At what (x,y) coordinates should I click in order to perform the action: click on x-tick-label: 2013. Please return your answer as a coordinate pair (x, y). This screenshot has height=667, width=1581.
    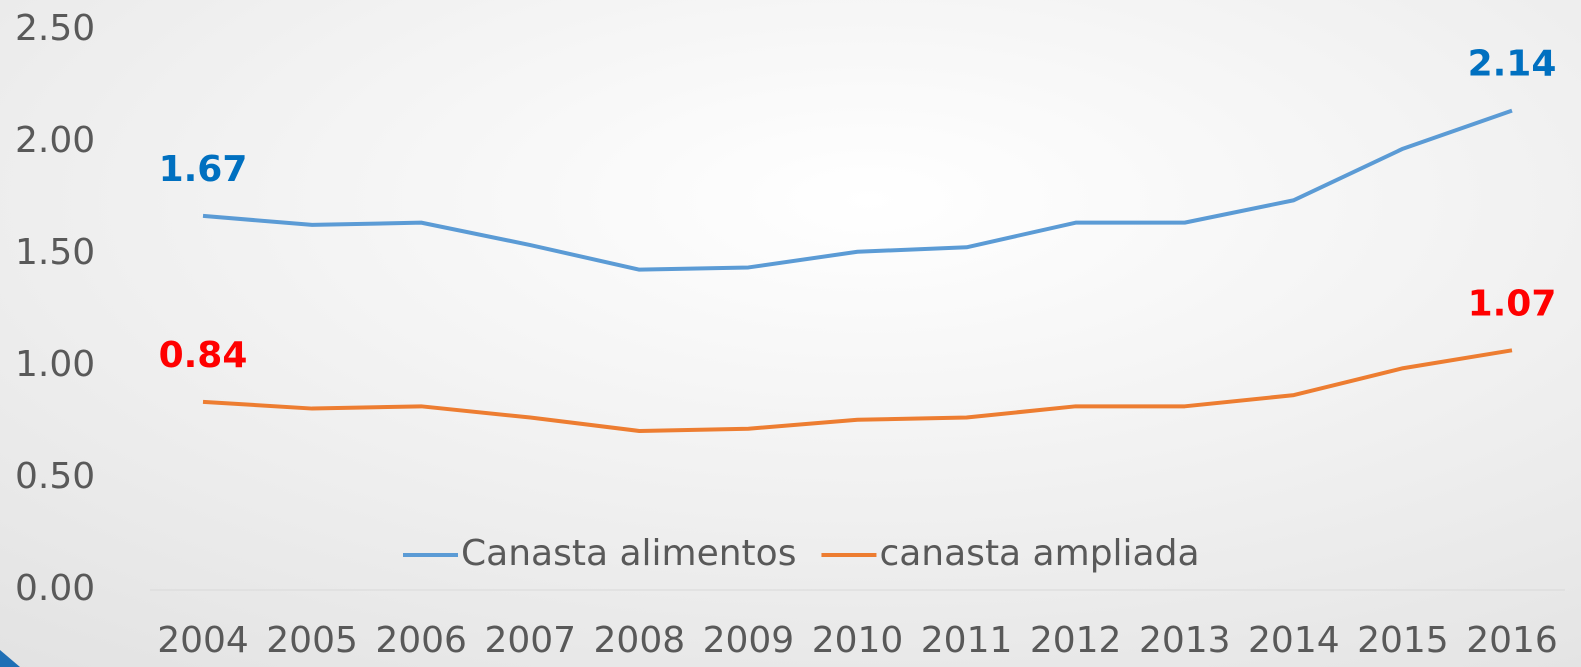
    Looking at the image, I should click on (1185, 640).